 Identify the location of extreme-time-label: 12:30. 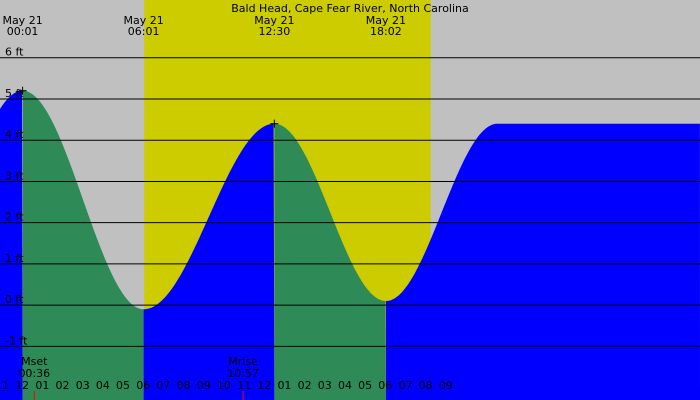
(275, 31).